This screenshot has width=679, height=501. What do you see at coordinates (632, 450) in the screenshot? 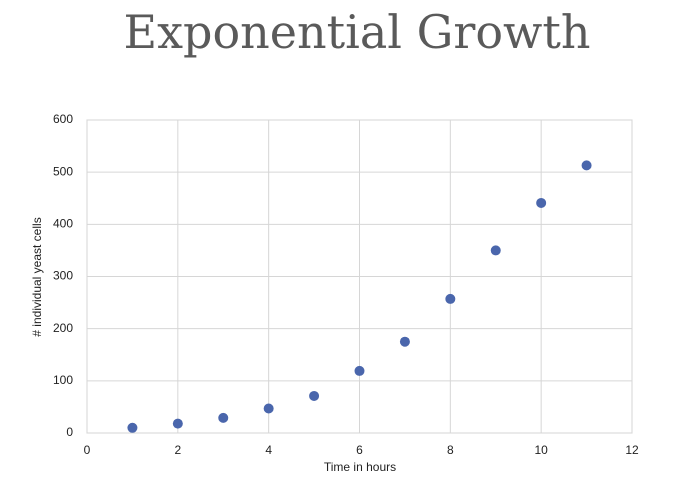
I see `x-tick-label: 12` at bounding box center [632, 450].